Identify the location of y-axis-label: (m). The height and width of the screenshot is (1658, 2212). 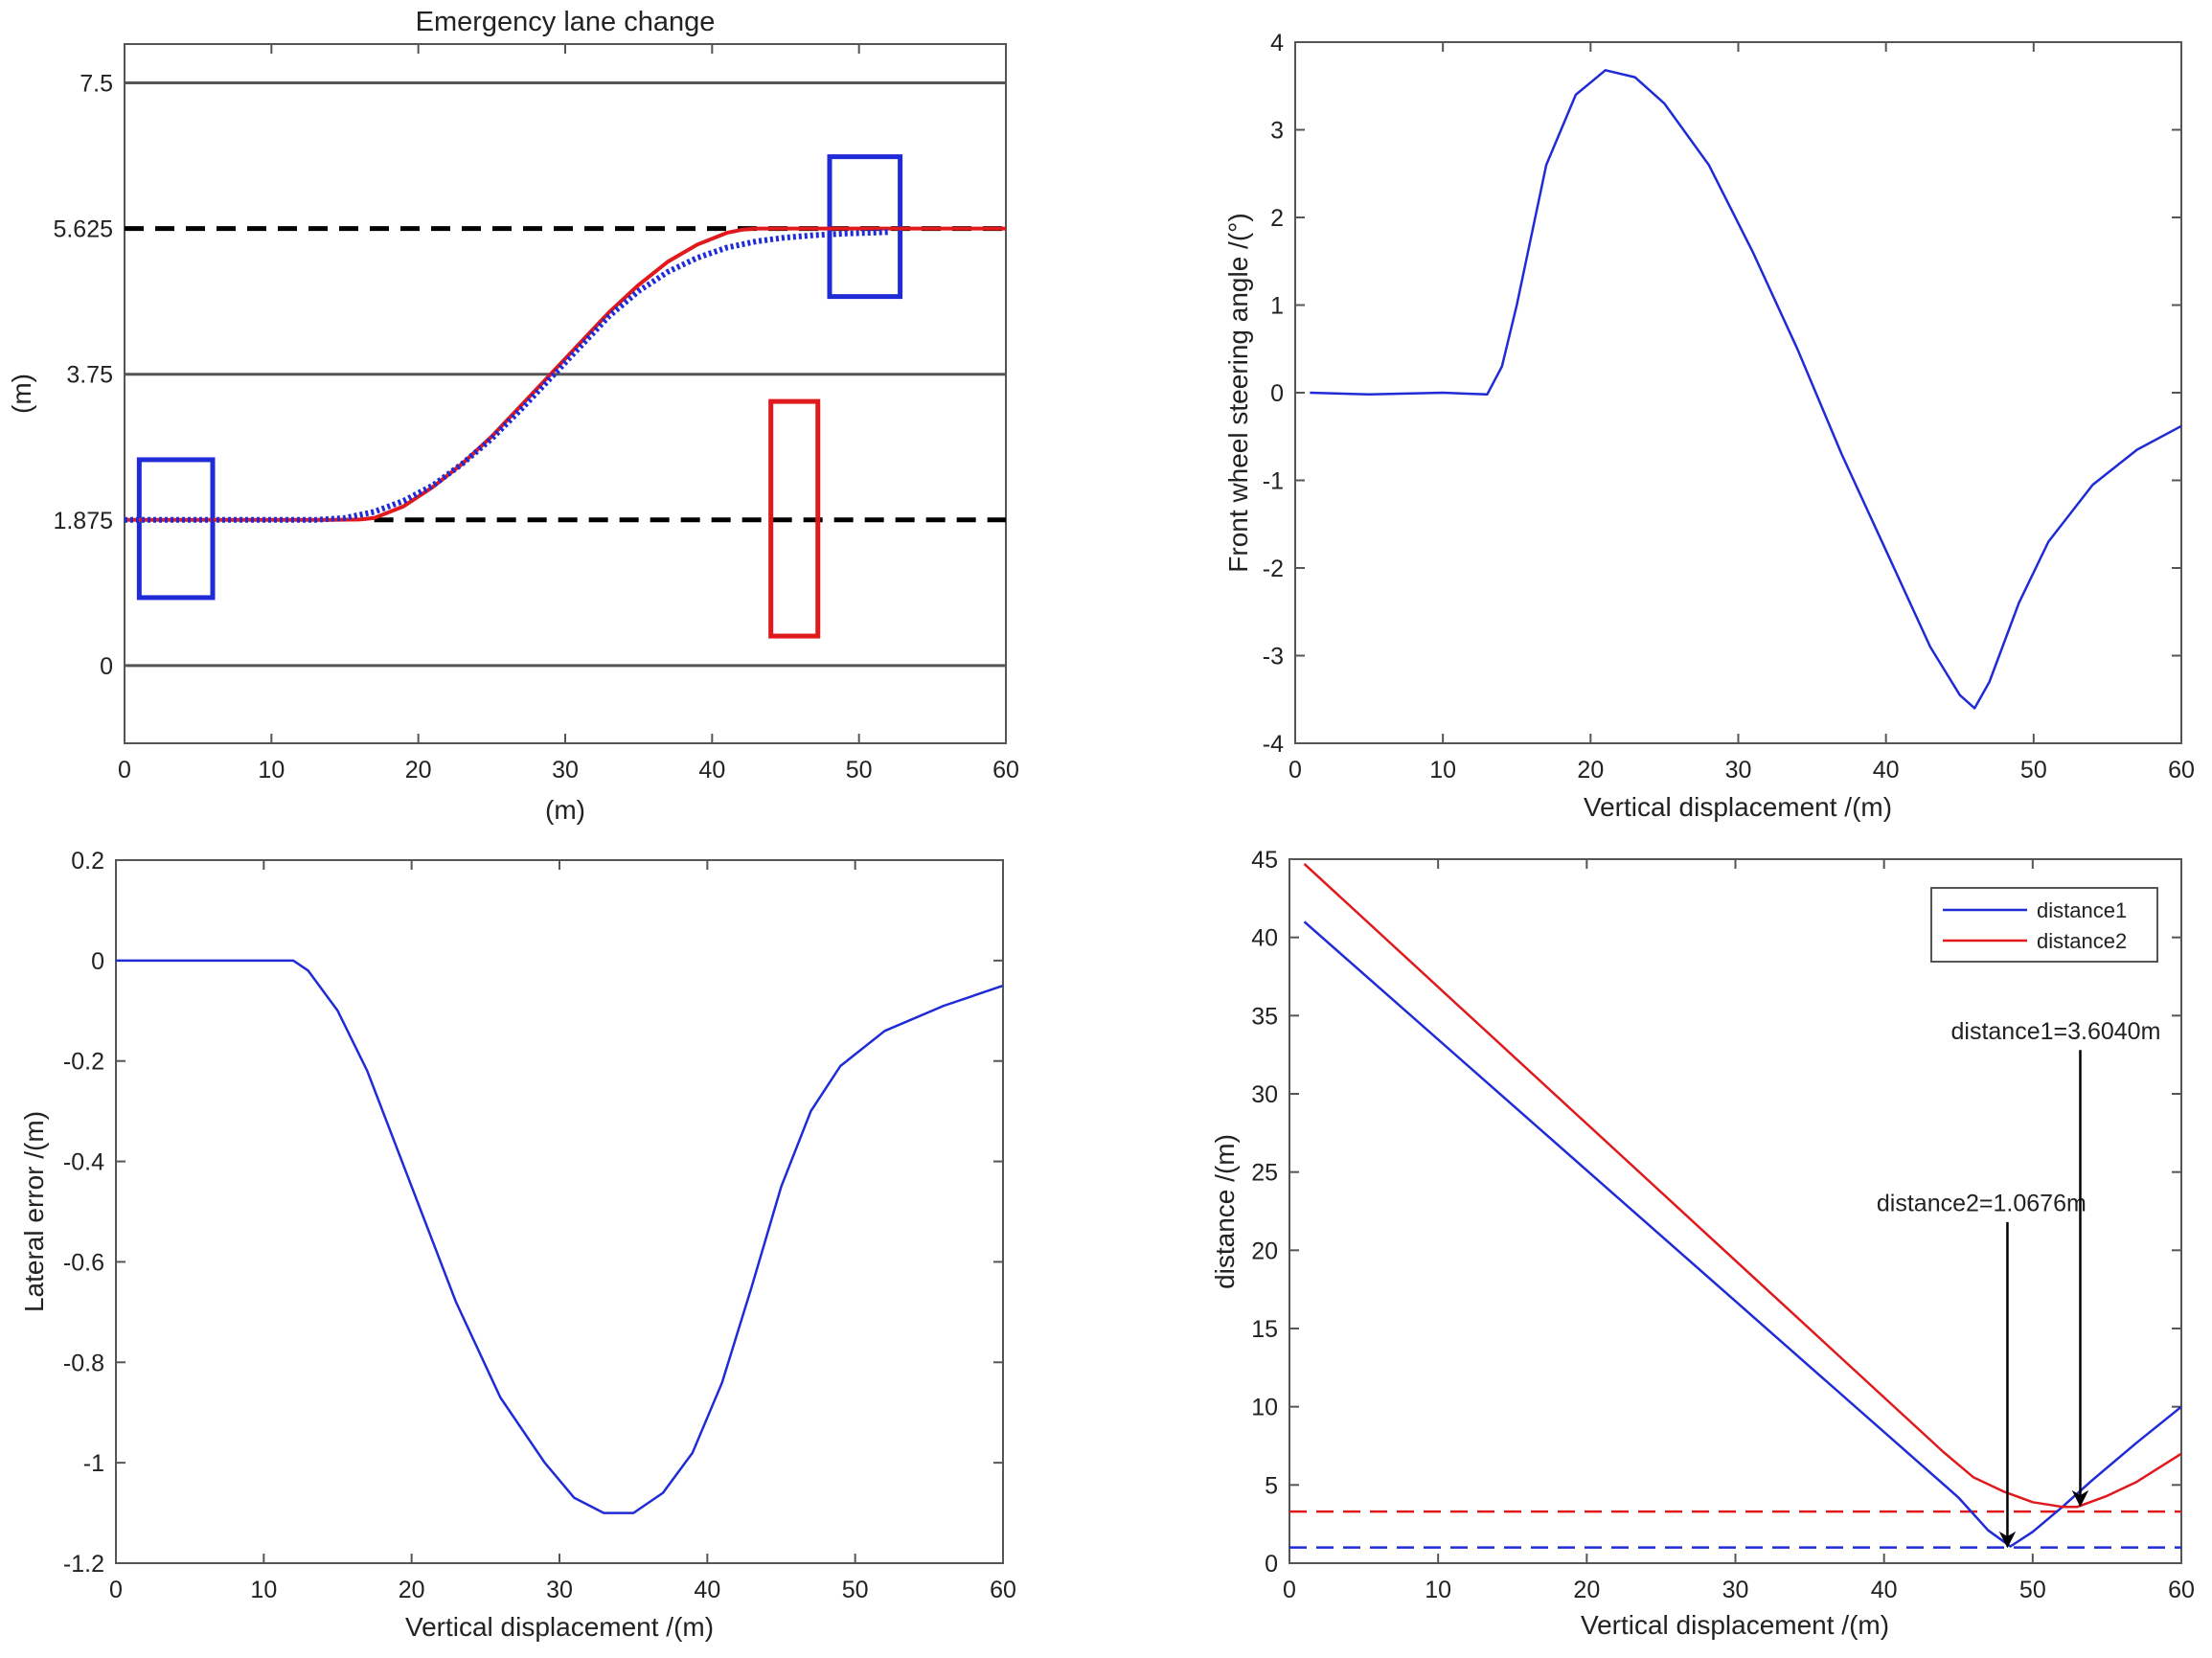
(21, 394).